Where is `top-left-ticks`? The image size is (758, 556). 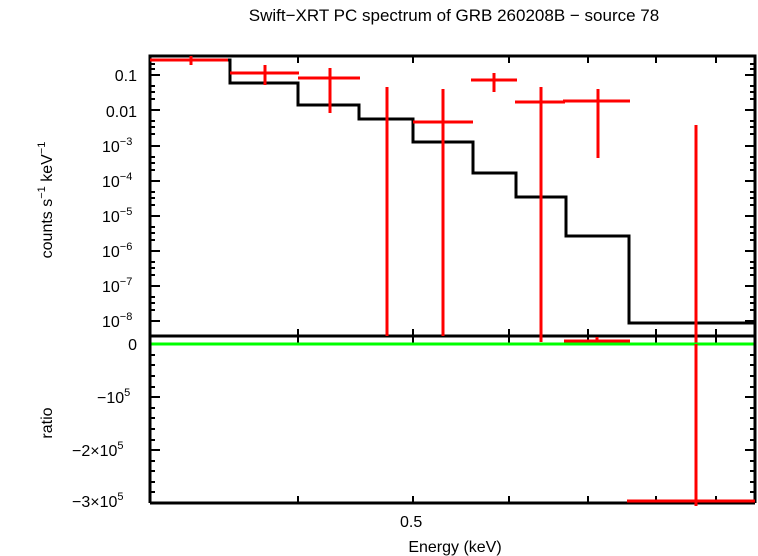 top-left-ticks is located at coordinates (155, 192).